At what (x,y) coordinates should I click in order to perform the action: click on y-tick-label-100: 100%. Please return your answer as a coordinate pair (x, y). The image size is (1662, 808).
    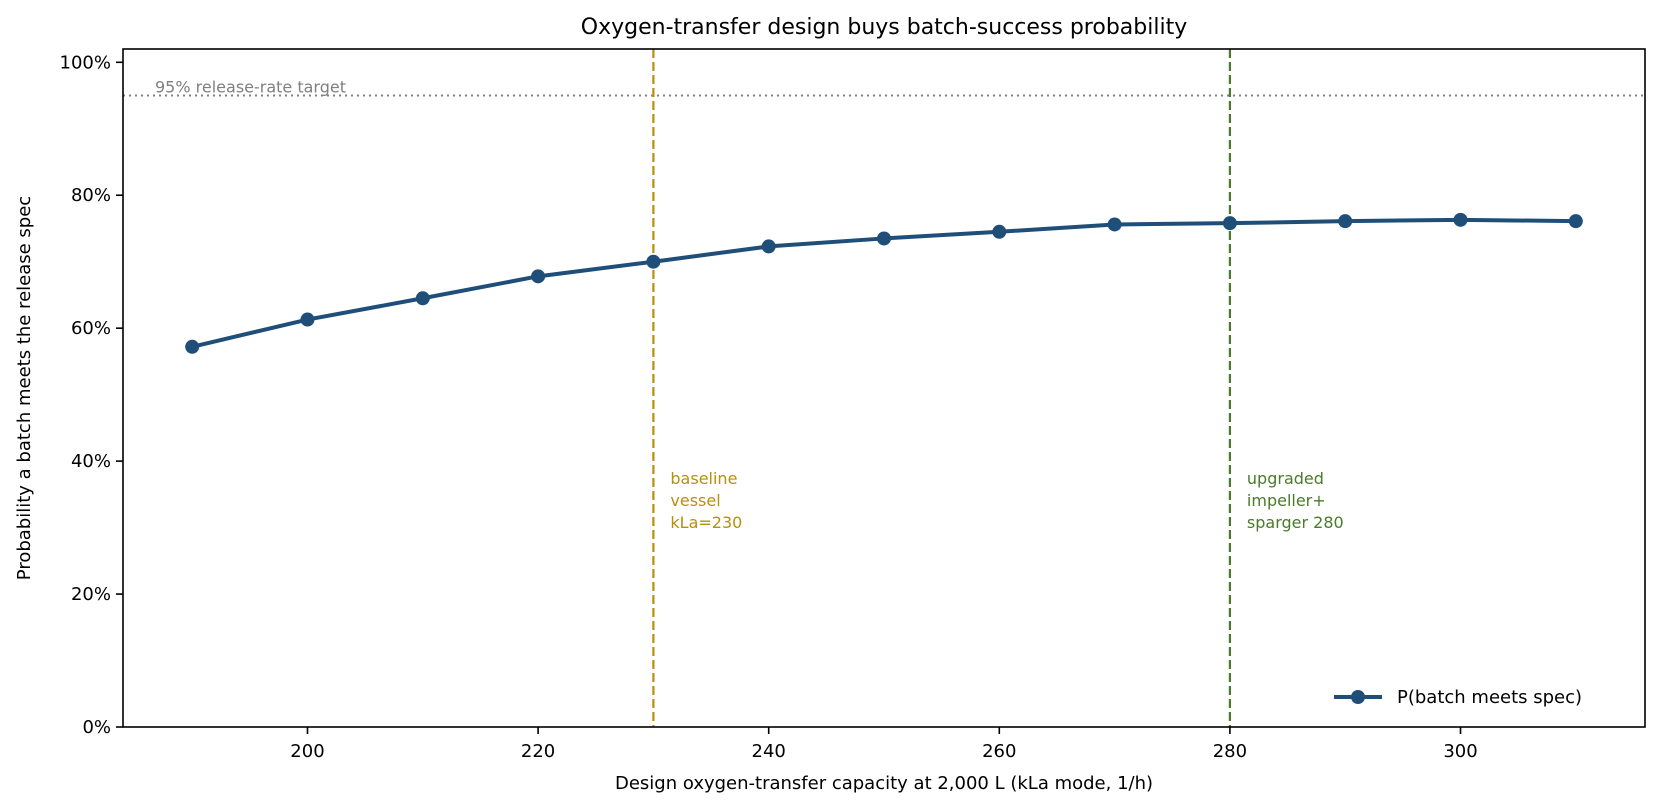
    Looking at the image, I should click on (85, 62).